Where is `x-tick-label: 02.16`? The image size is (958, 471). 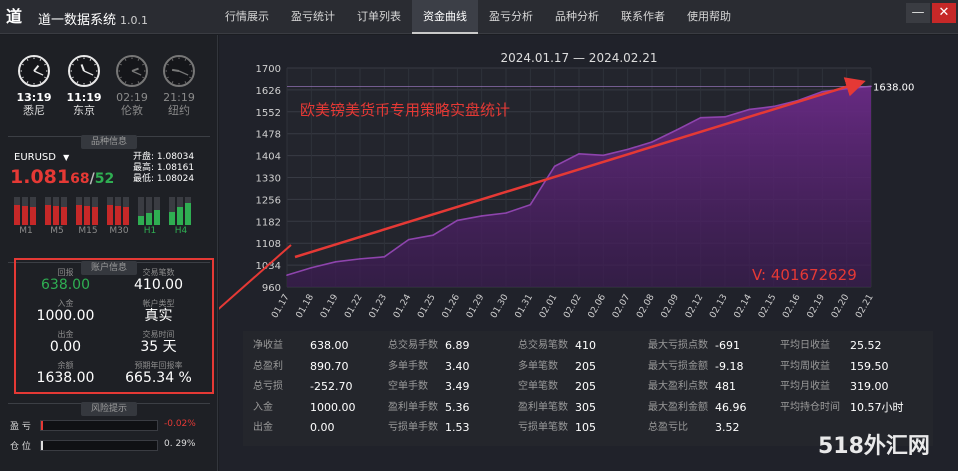
x-tick-label: 02.16 is located at coordinates (792, 307).